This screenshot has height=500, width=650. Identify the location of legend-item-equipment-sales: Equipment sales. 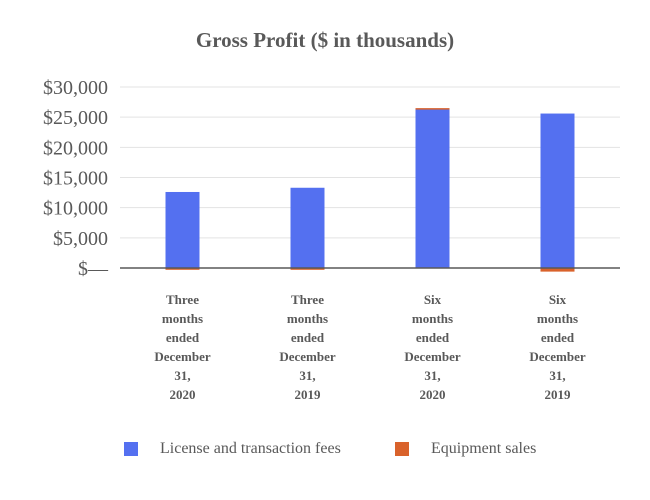
(465, 449).